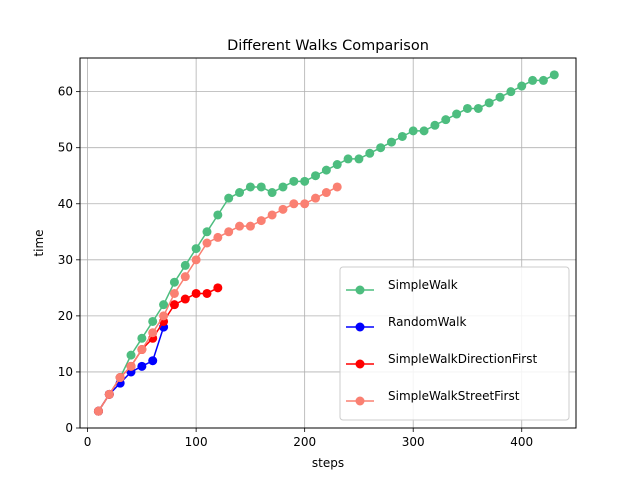 The image size is (640, 480). What do you see at coordinates (521, 442) in the screenshot?
I see `x-tick-label: 400` at bounding box center [521, 442].